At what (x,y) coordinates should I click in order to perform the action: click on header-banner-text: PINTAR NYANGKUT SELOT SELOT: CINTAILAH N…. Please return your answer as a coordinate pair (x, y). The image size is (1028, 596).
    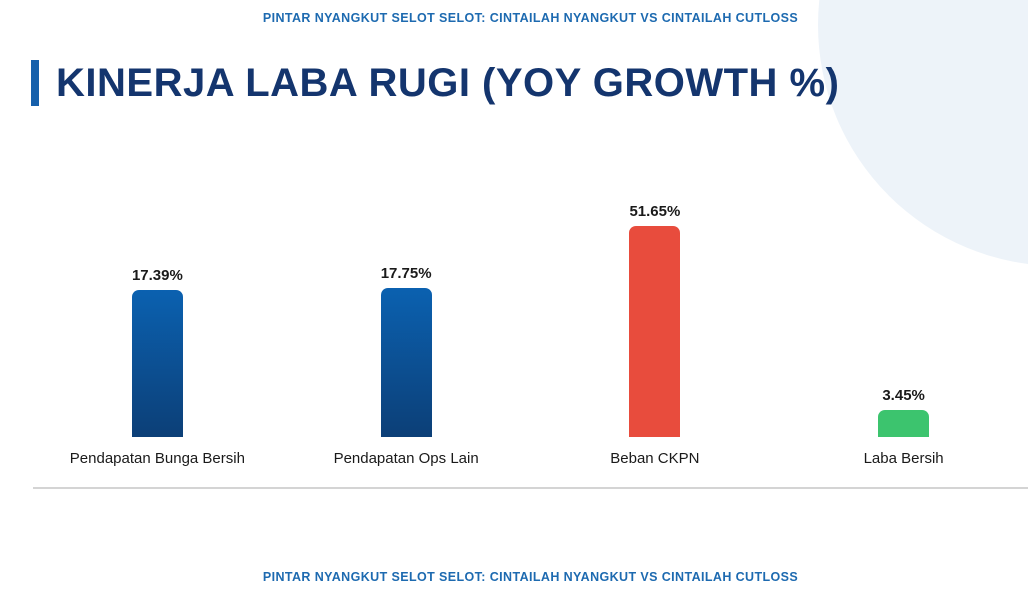
    Looking at the image, I should click on (530, 18).